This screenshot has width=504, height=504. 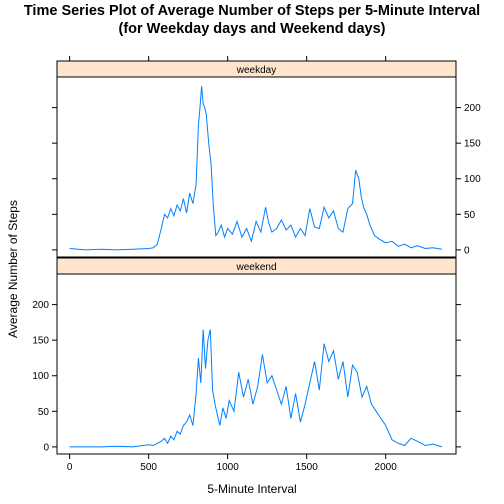 I want to click on panel-strip-label: weekday, so click(x=256, y=70).